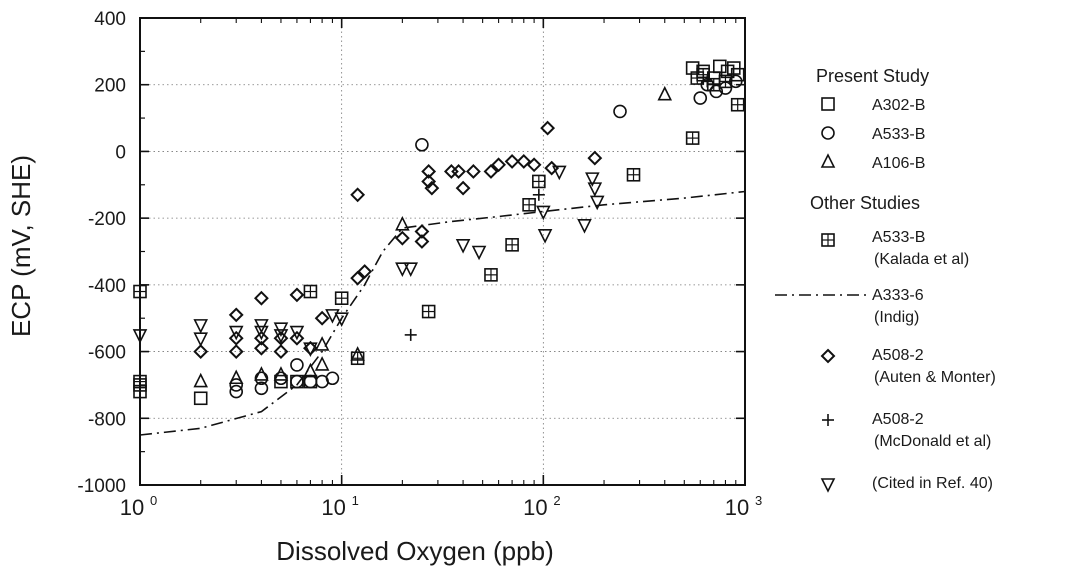  I want to click on legend-label: A533-B, so click(898, 237).